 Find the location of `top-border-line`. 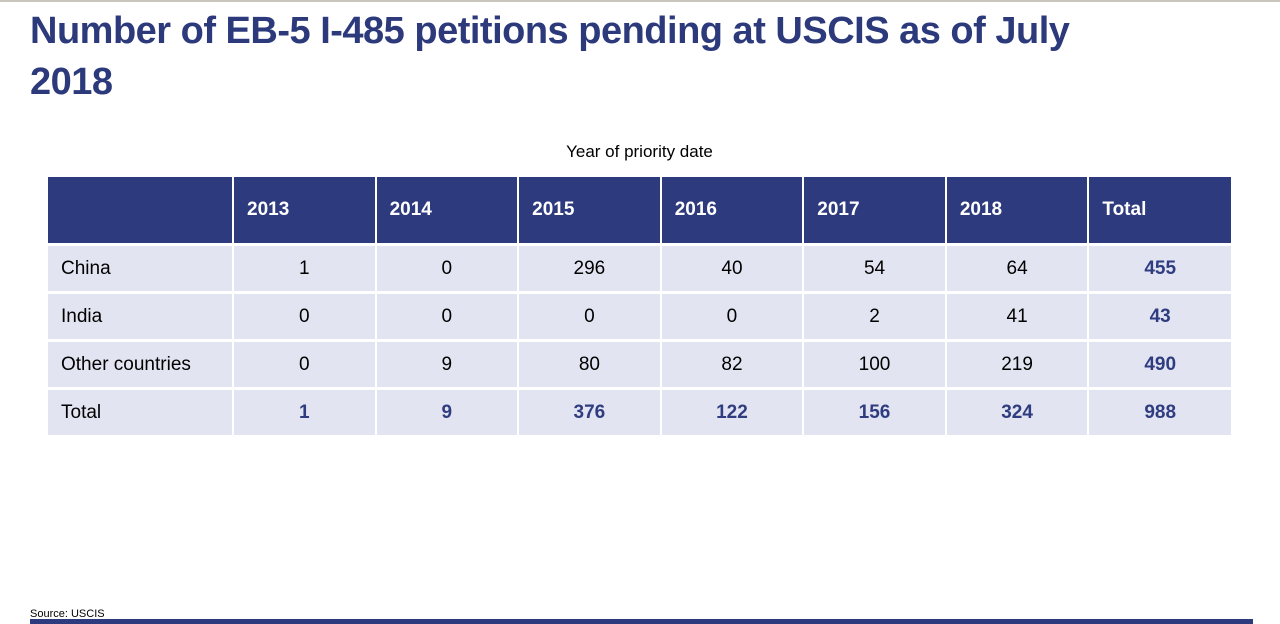

top-border-line is located at coordinates (640, 1).